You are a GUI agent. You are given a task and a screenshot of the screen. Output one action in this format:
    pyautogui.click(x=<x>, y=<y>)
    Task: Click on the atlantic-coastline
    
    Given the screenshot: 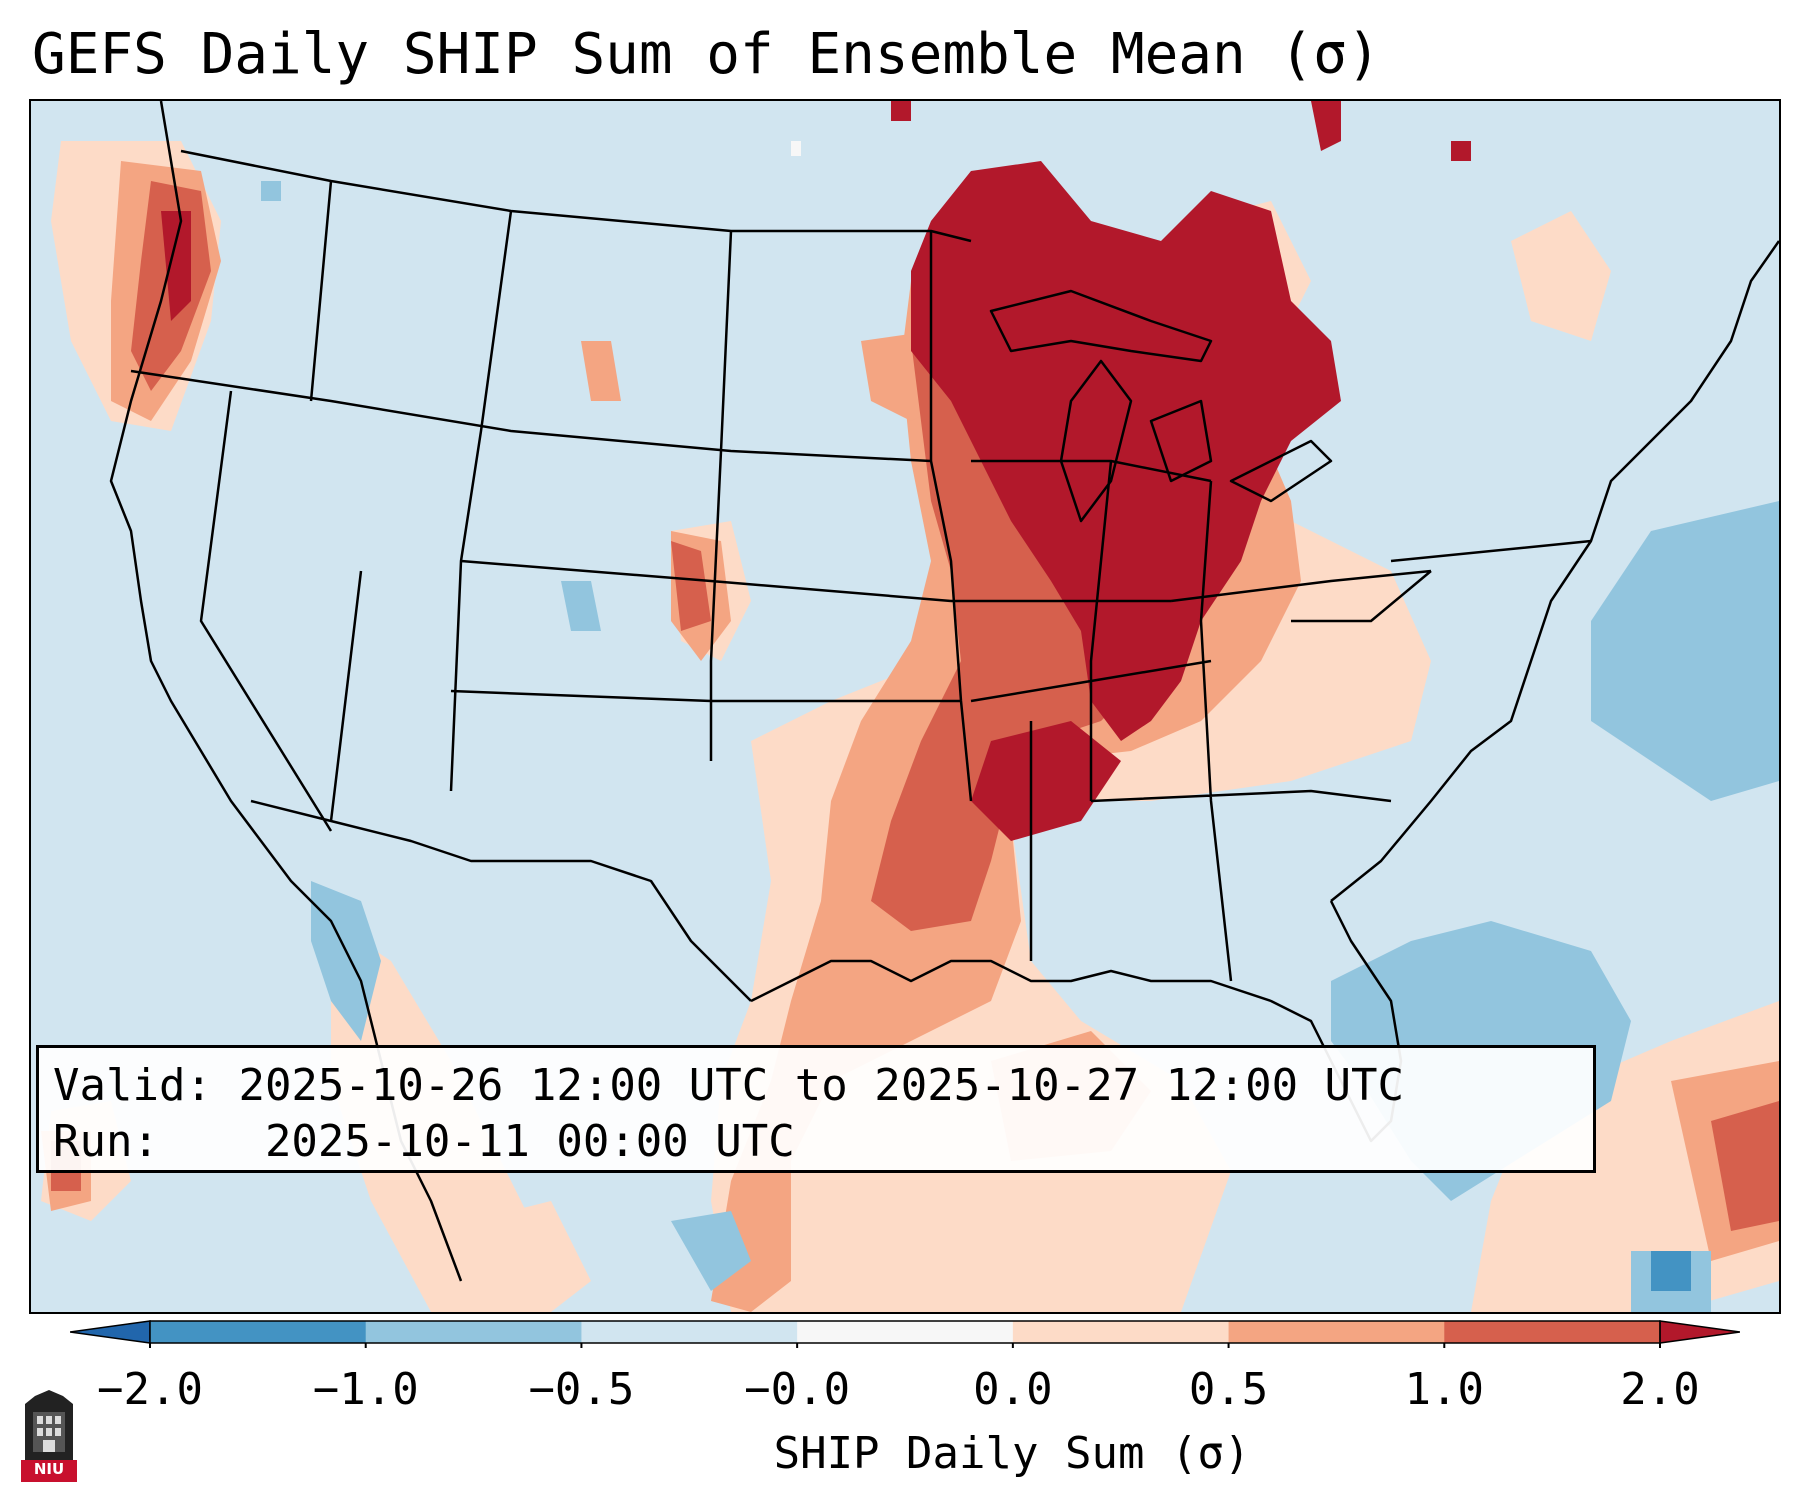 What is the action you would take?
    pyautogui.click(x=1554, y=571)
    